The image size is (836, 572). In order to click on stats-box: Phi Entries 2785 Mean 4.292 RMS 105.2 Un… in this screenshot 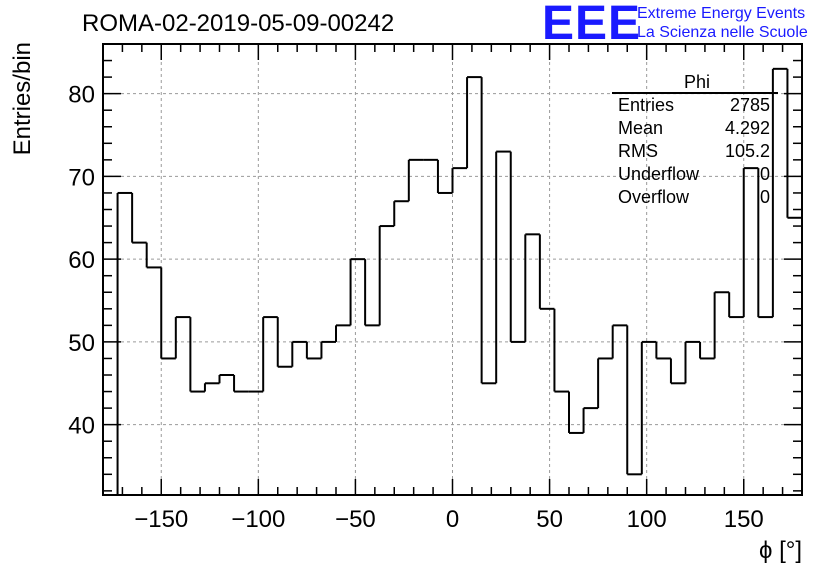, I will do `click(695, 140)`.